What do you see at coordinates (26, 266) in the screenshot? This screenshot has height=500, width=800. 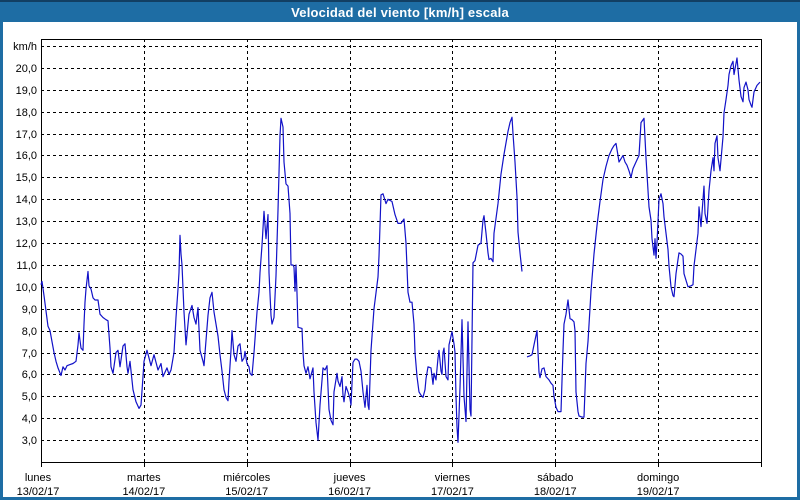 I see `y-tick-label: 11,0` at bounding box center [26, 266].